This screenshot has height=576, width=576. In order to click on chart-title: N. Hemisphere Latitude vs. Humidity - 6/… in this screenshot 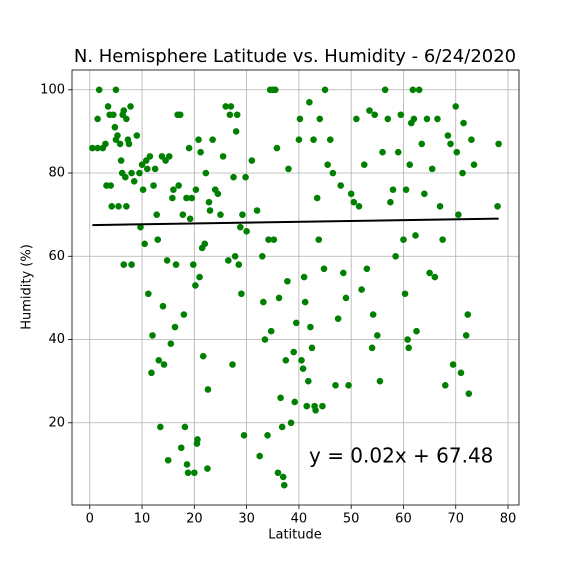, I will do `click(295, 56)`.